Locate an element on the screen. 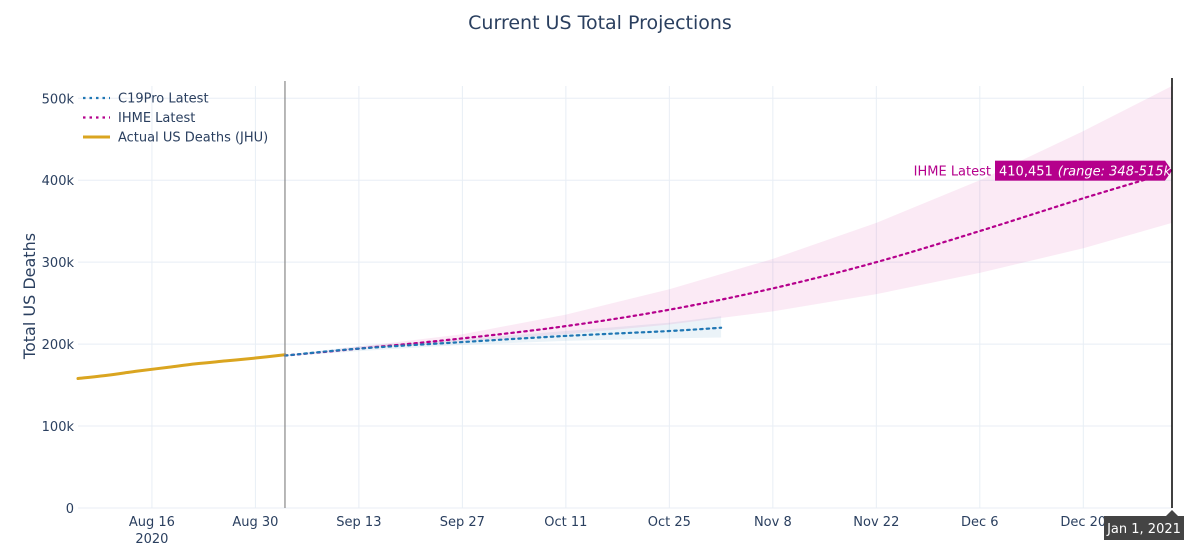  y-tick-label: 100k is located at coordinates (58, 427).